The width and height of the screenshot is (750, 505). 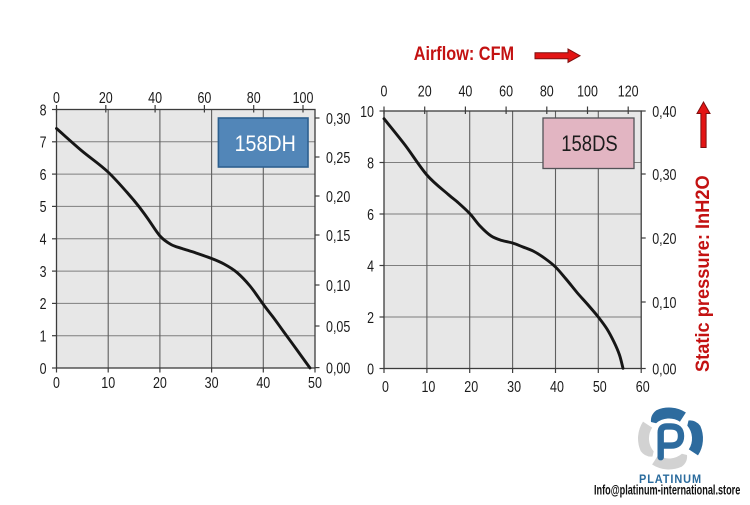 What do you see at coordinates (338, 158) in the screenshot?
I see `svg-text: 0,25` at bounding box center [338, 158].